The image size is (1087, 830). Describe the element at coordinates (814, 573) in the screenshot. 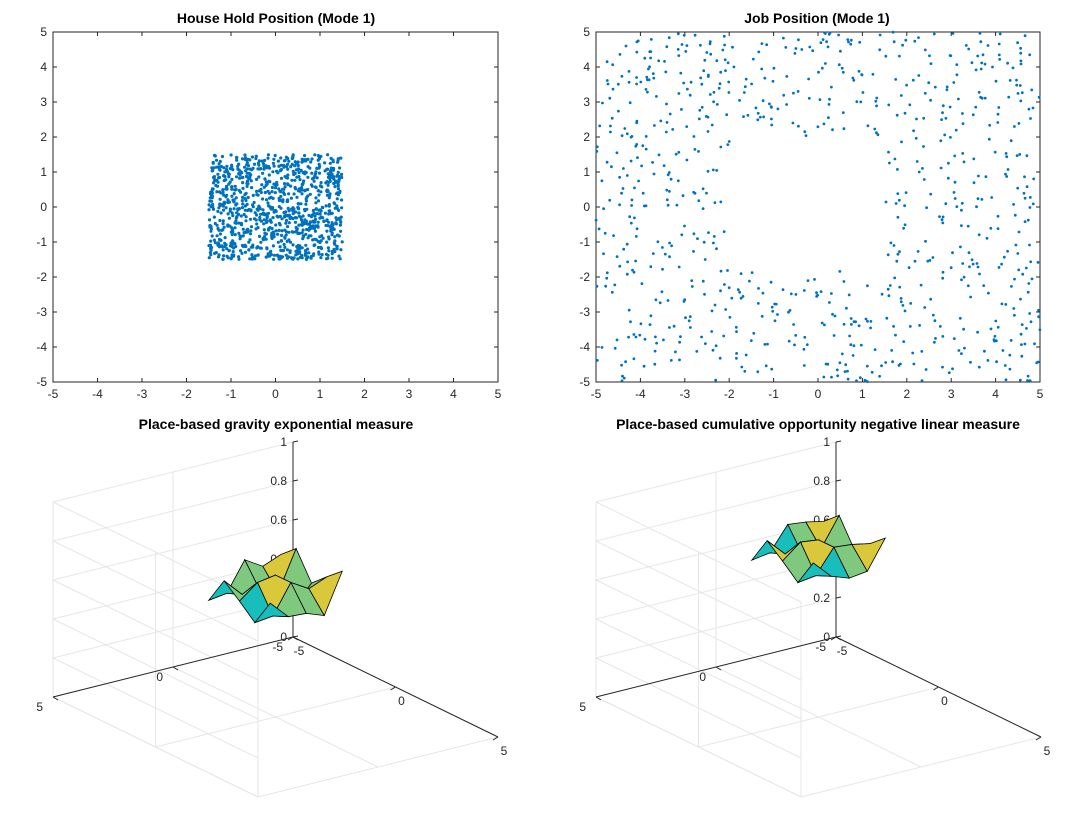

I see `surface-patch` at that location.